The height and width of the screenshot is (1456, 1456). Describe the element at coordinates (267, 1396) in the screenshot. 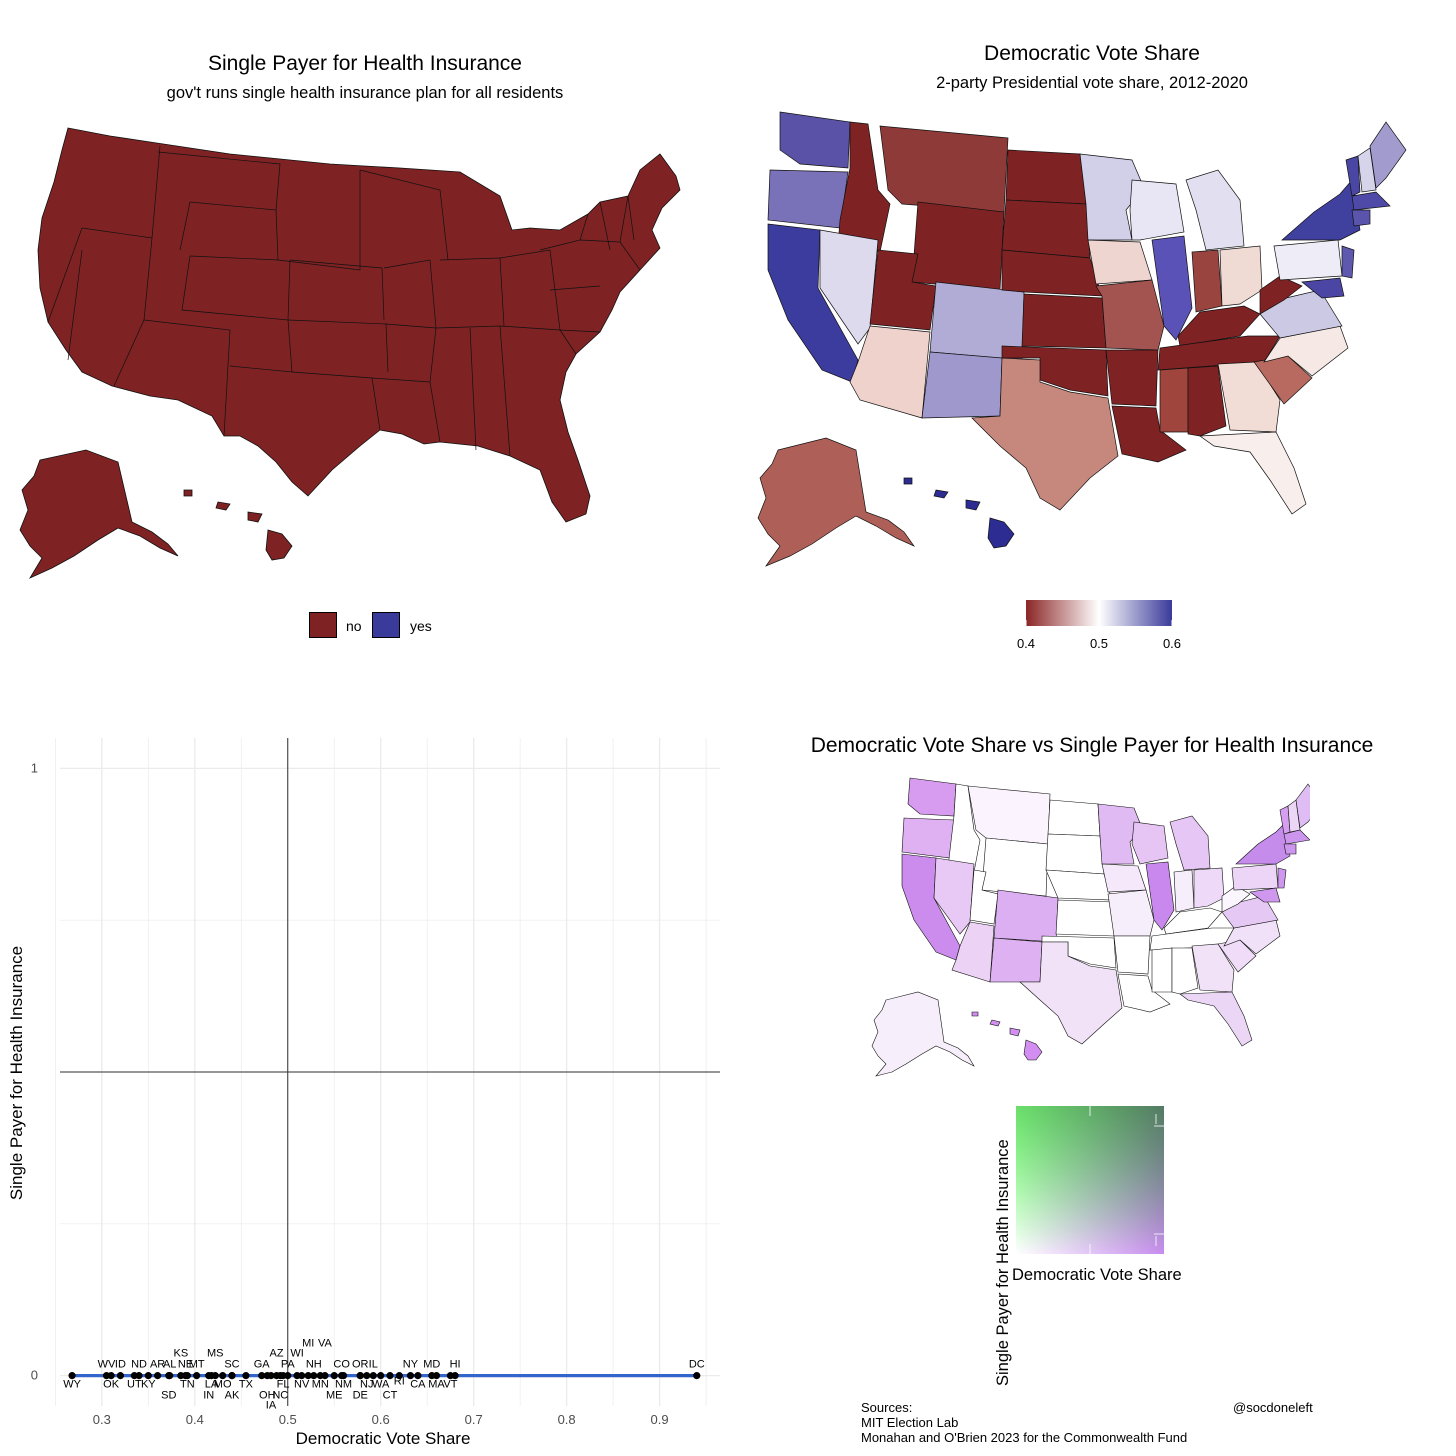

I see `point-label-oh: OH` at that location.